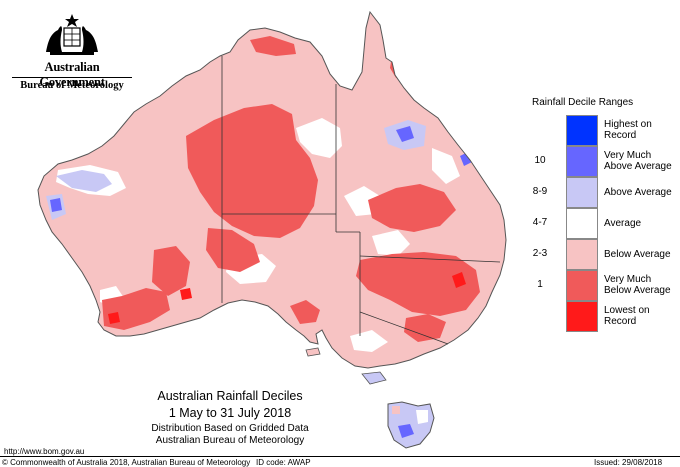 This screenshot has height=467, width=680. Describe the element at coordinates (418, 284) in the screenshot. I see `region-vmba-nsw` at that location.